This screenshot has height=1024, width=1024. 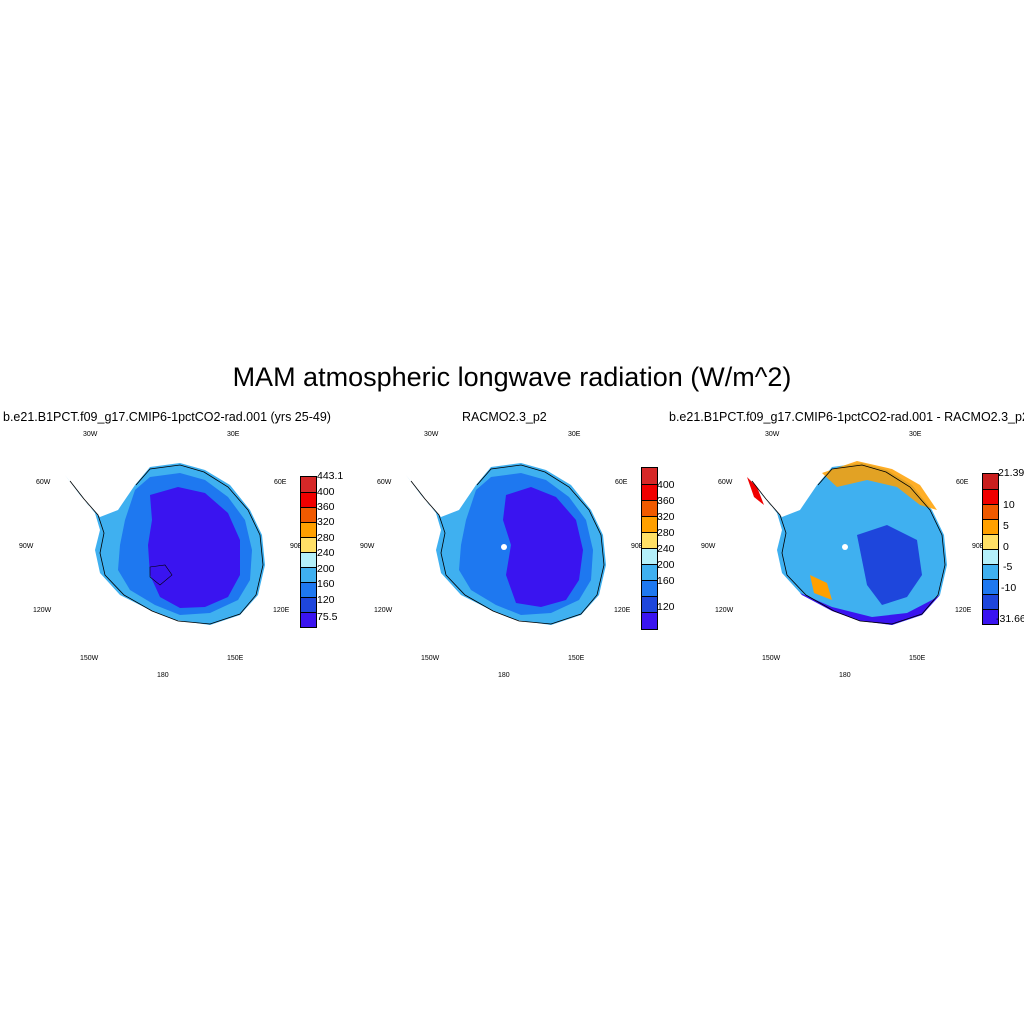 I want to click on colorbar-3-tick: 0, so click(x=1006, y=547).